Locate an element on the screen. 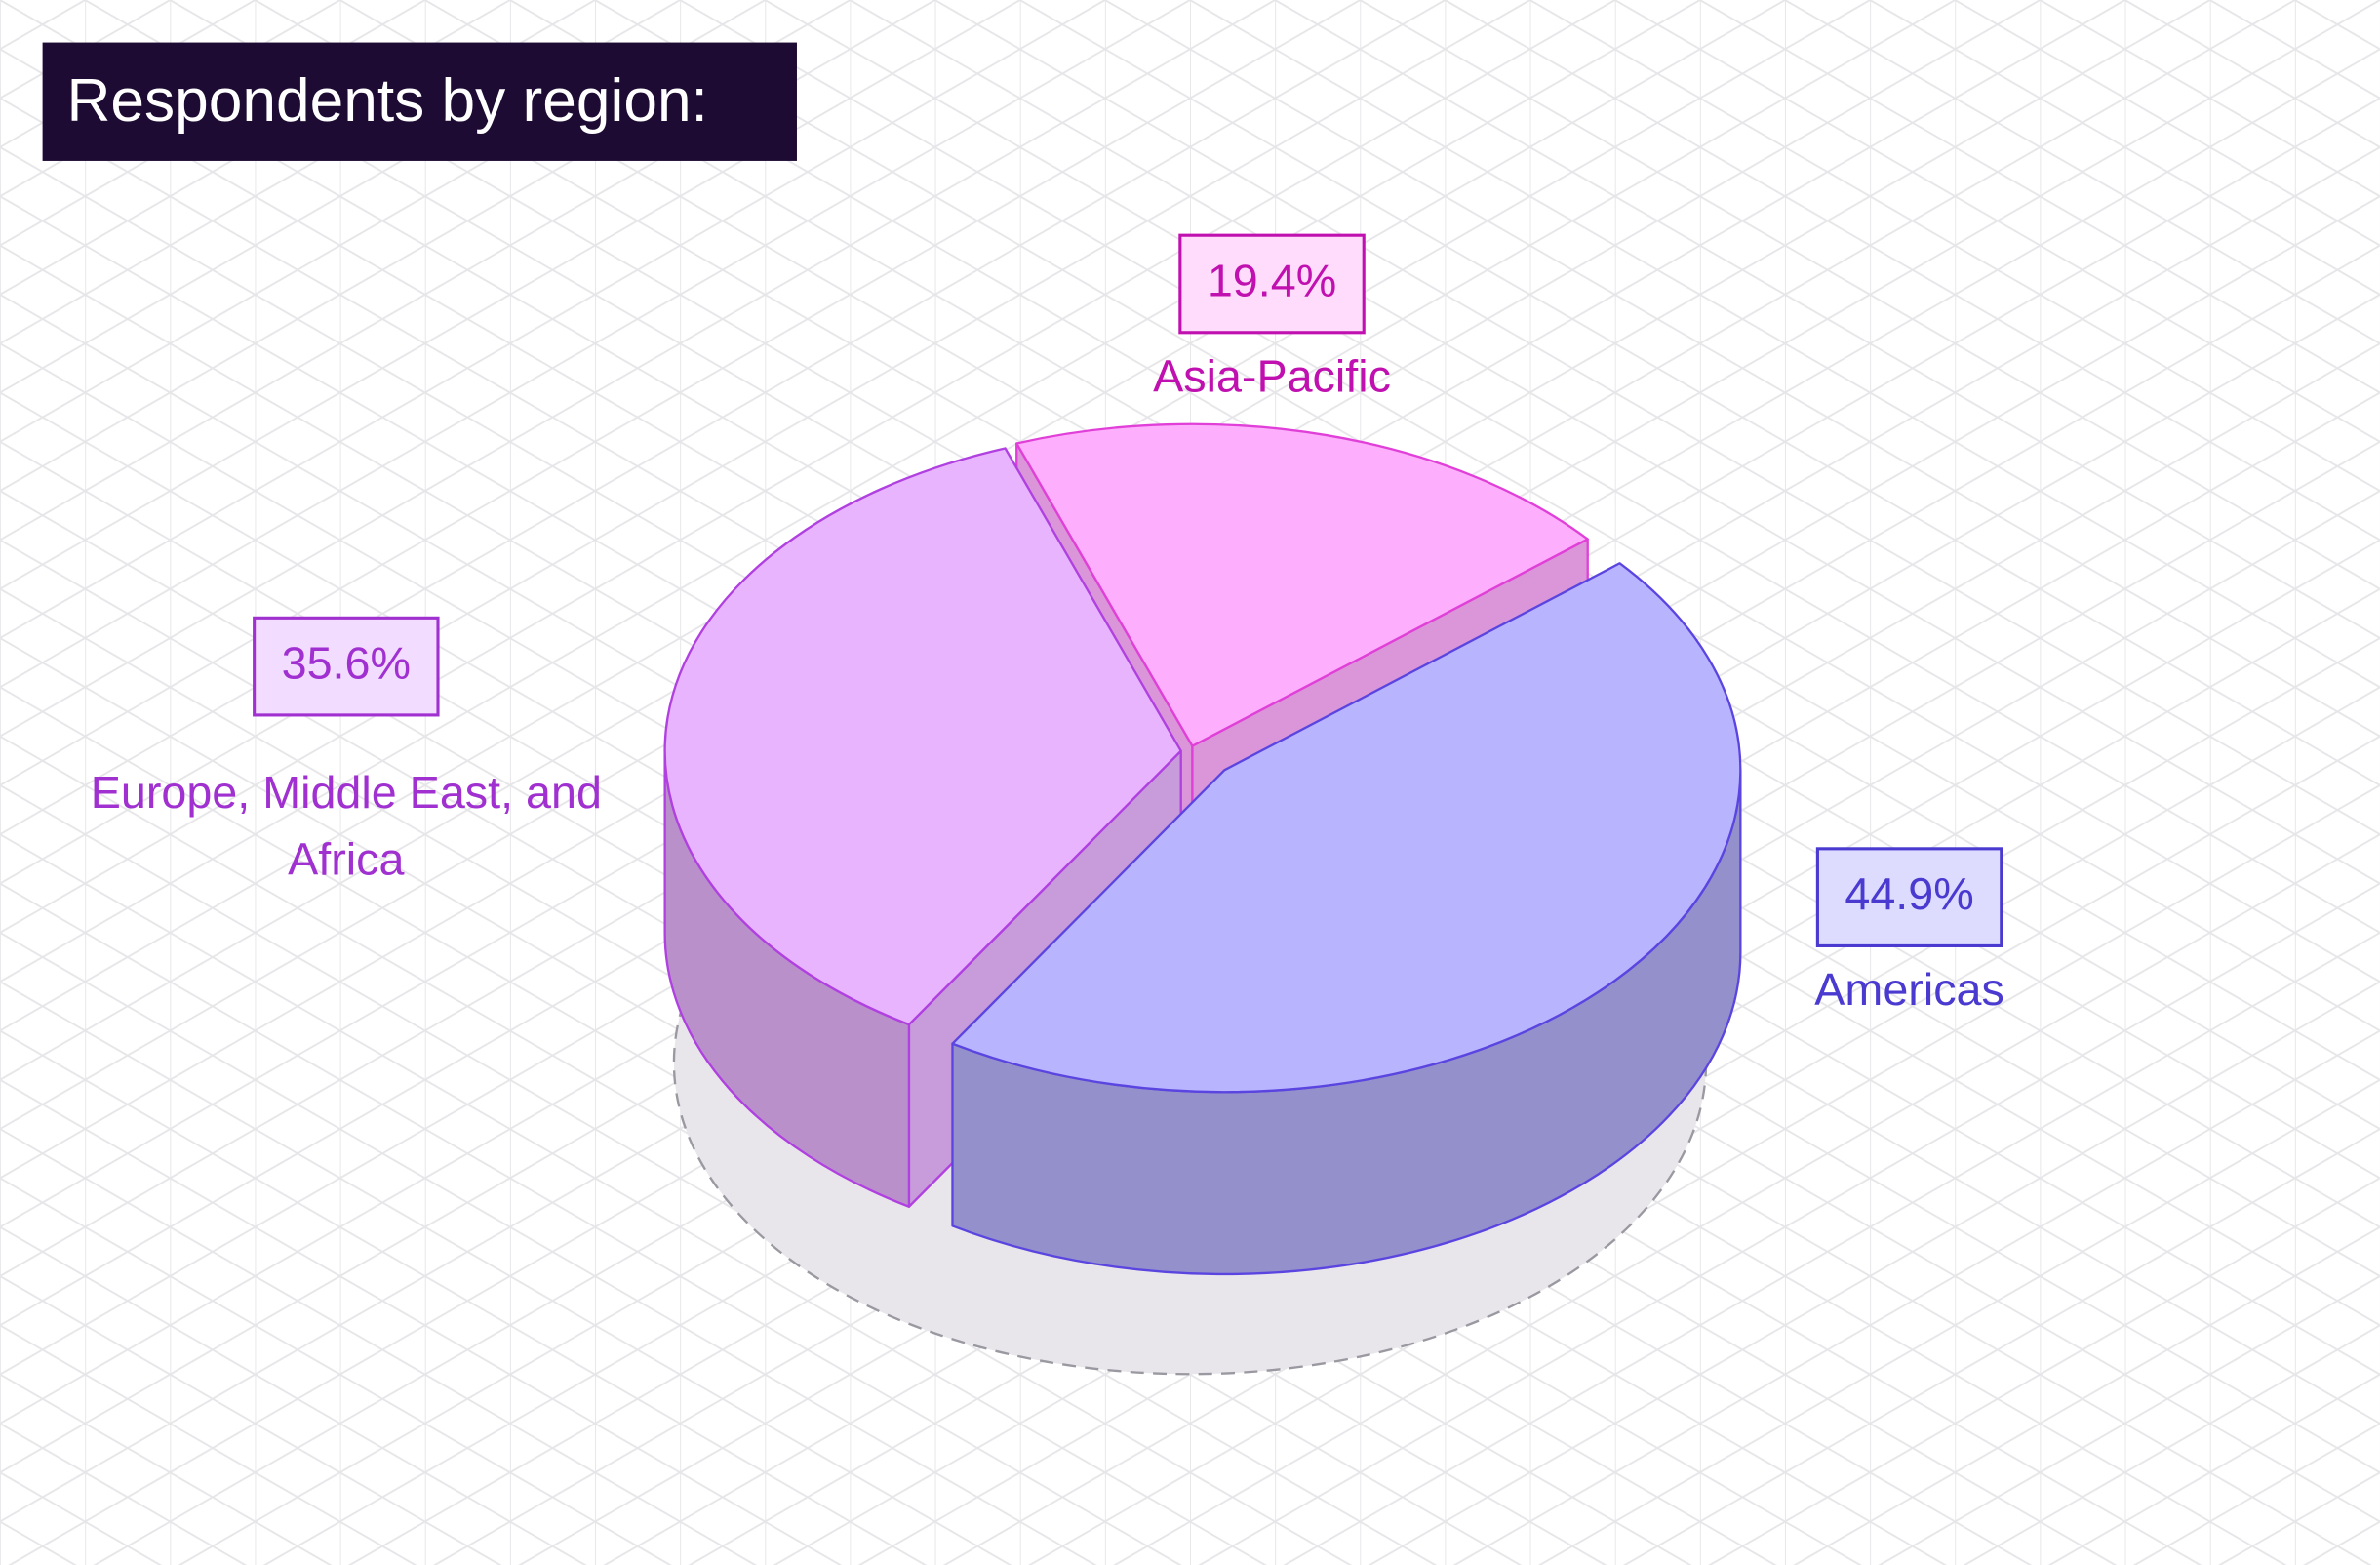 This screenshot has height=1565, width=2380. category-label: Asia-Pacific is located at coordinates (1272, 377).